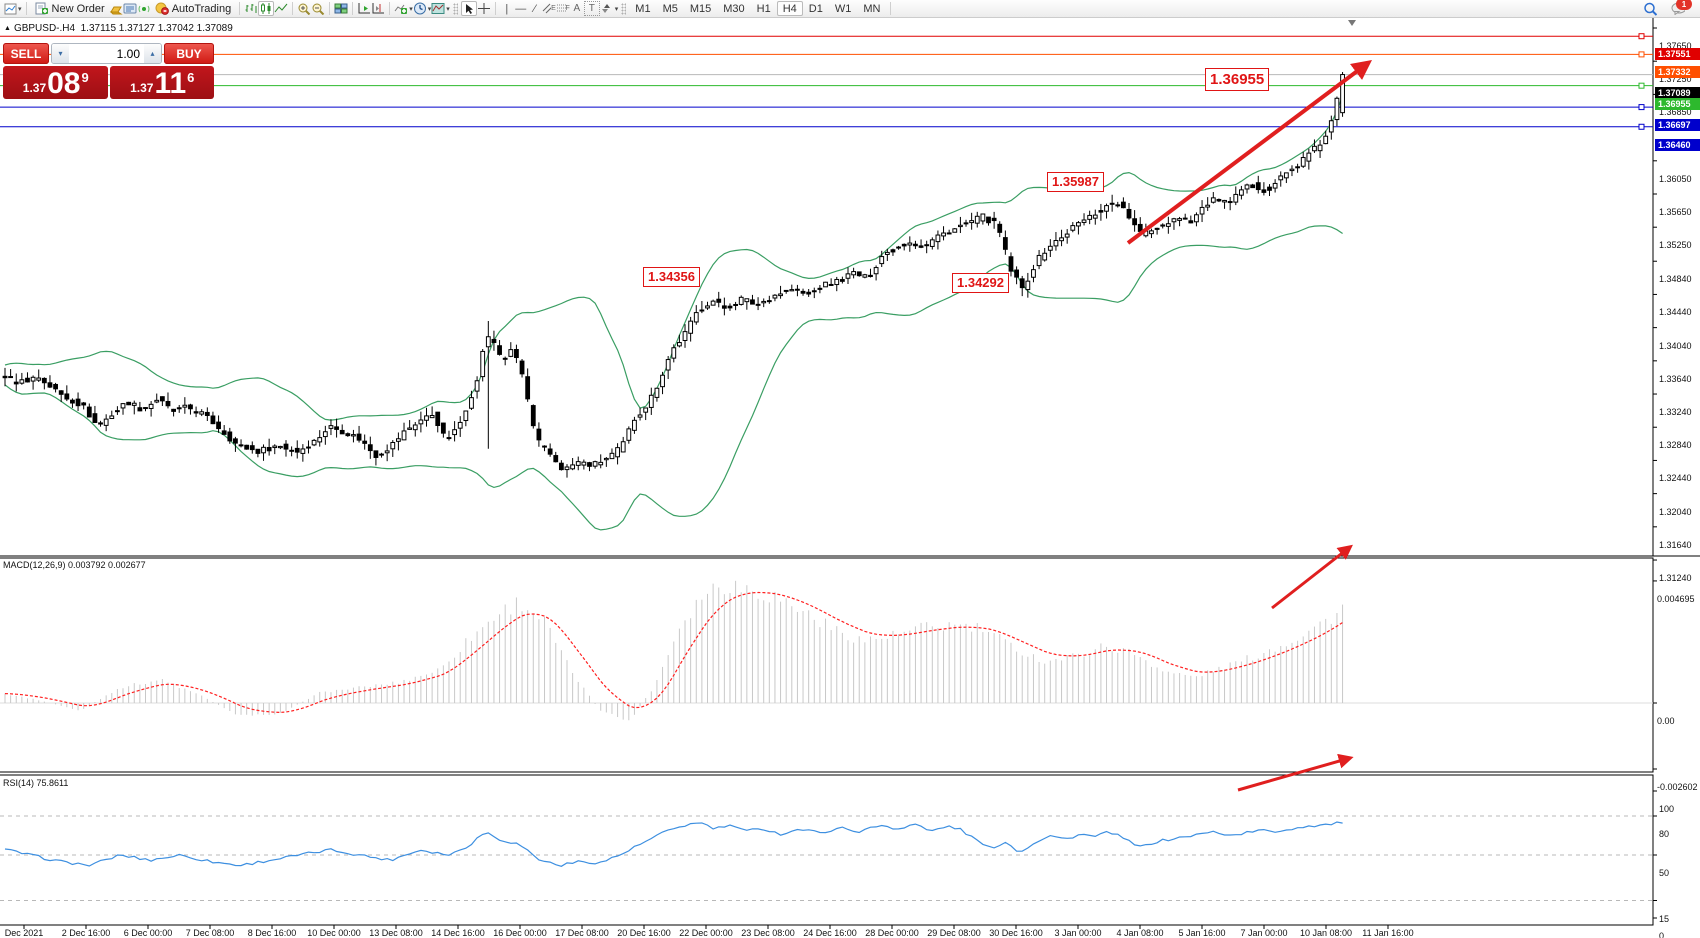 This screenshot has width=1700, height=938. Describe the element at coordinates (563, 8) in the screenshot. I see `fibonacci-icon: F` at that location.